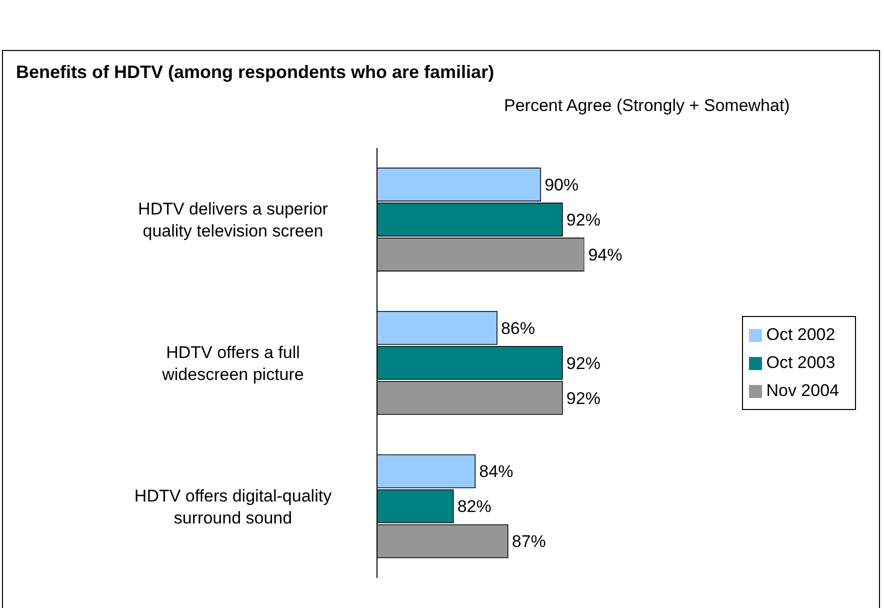 This screenshot has height=608, width=884. Describe the element at coordinates (233, 507) in the screenshot. I see `y-tick-label: HDTV offers digital-quality surround sound` at that location.